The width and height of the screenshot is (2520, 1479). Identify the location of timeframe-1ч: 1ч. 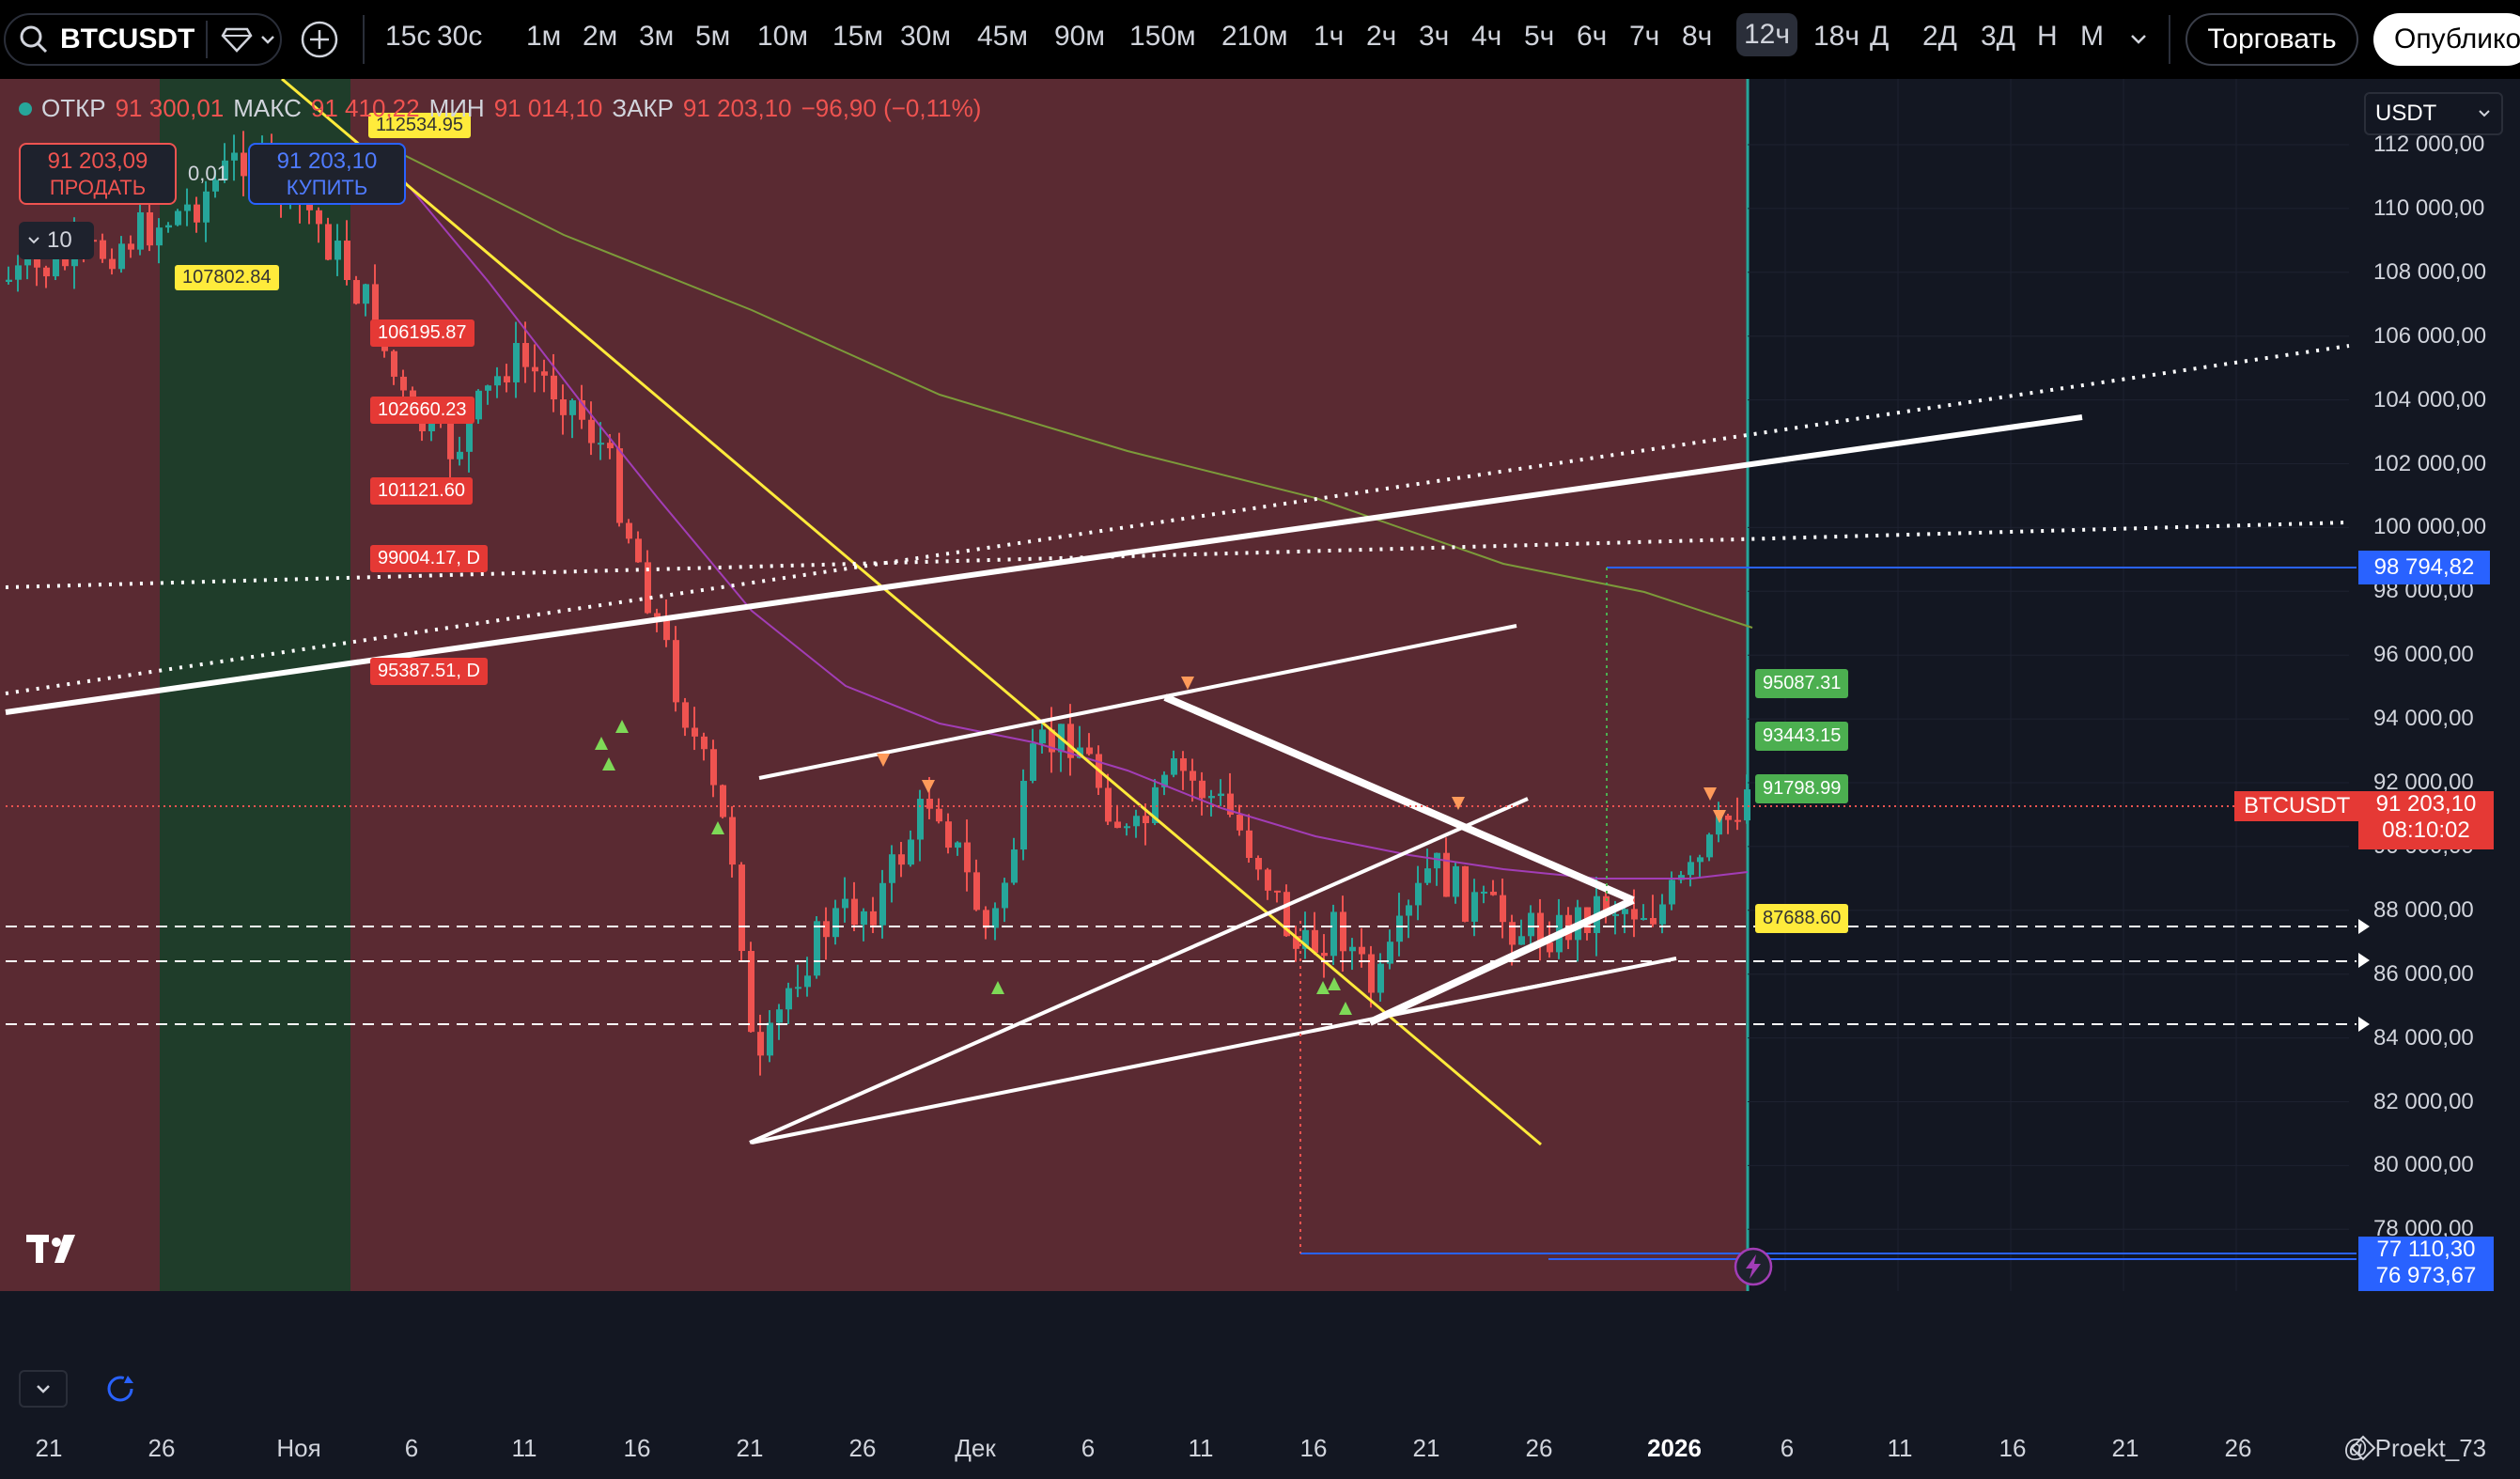
(1329, 36).